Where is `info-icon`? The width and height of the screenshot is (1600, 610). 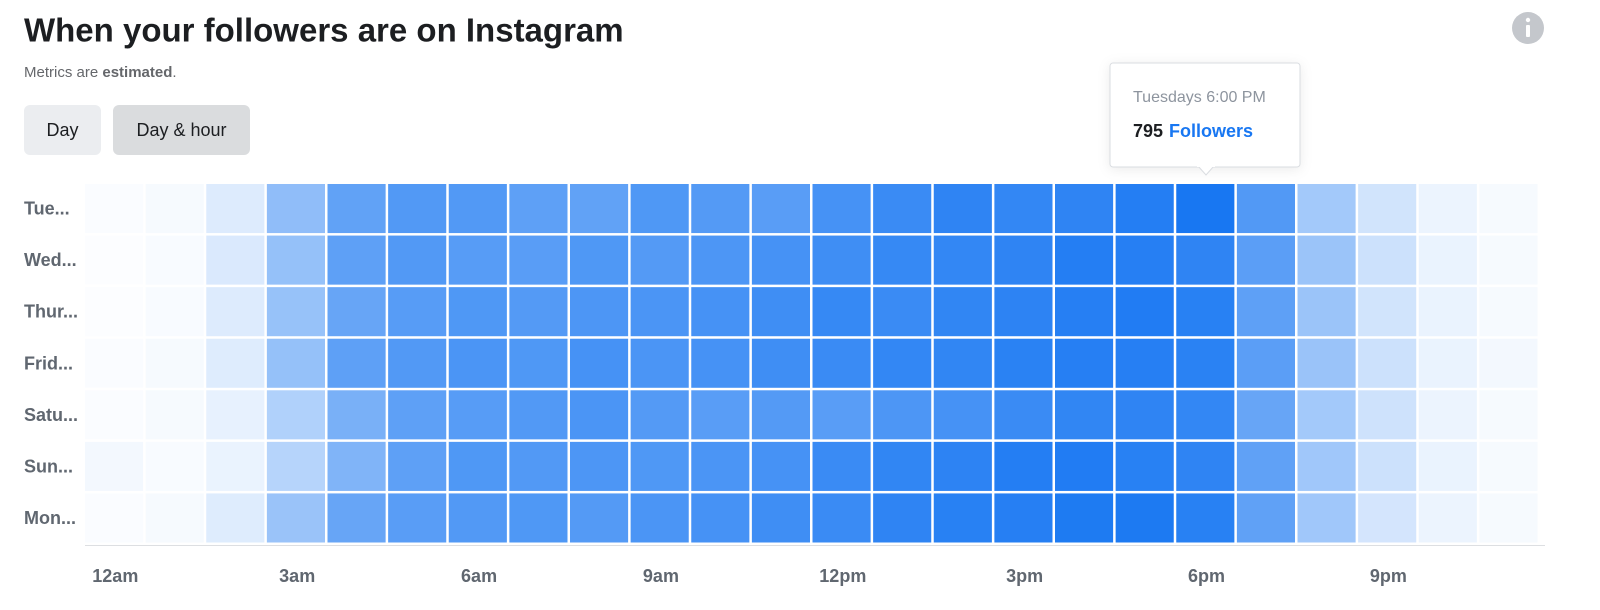
info-icon is located at coordinates (1528, 28).